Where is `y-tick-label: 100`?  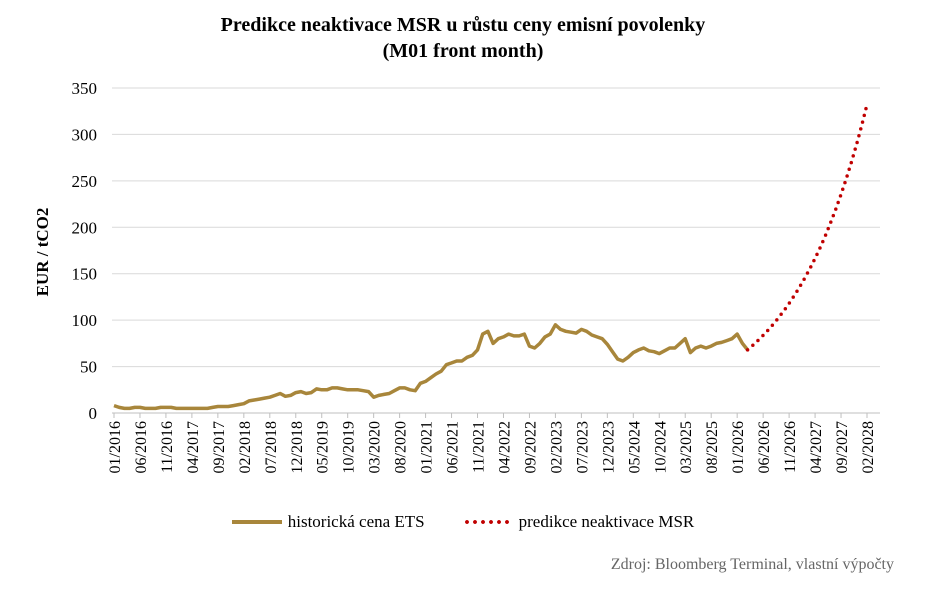
y-tick-label: 100 is located at coordinates (85, 320).